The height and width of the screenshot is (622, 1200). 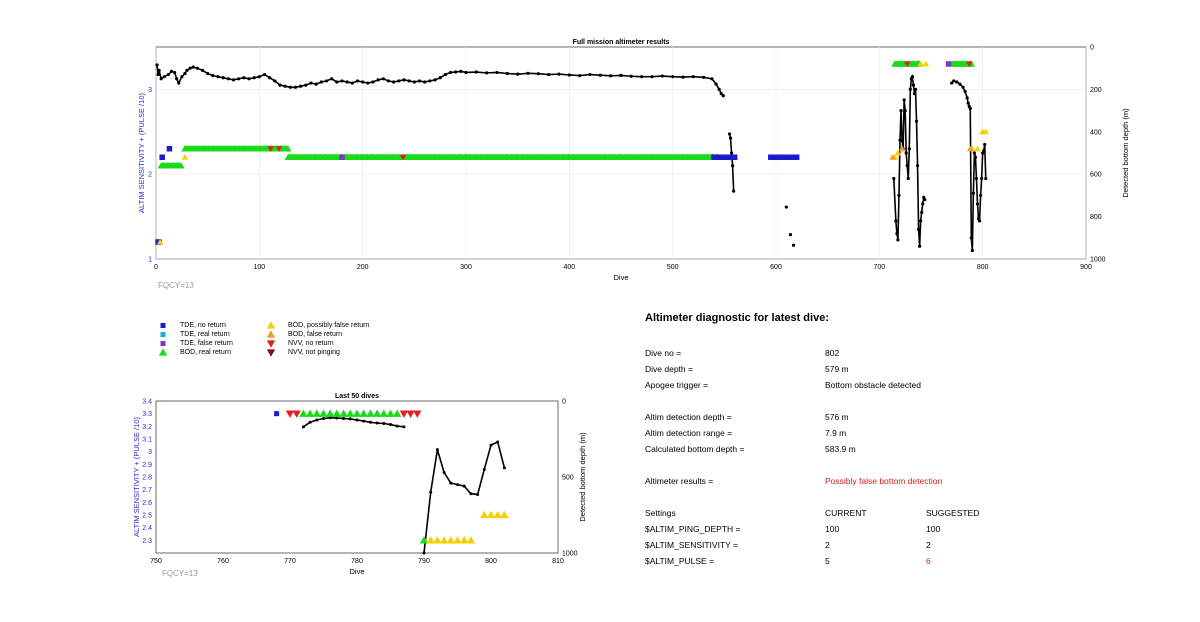 What do you see at coordinates (621, 42) in the screenshot?
I see `main-chart-title: Full mission altimeter results` at bounding box center [621, 42].